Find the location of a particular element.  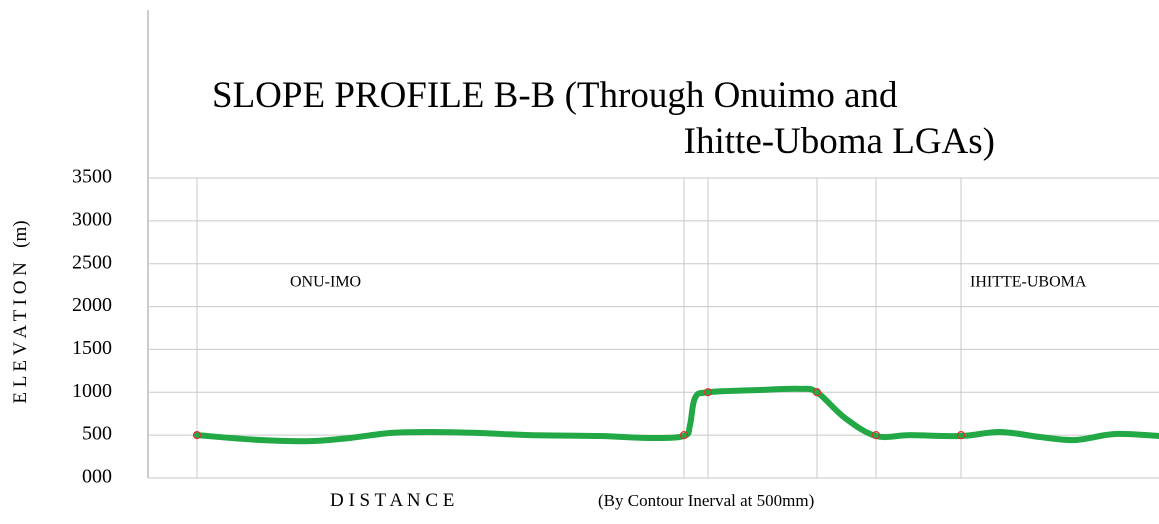

annotation: ONU-IMO is located at coordinates (325, 282).